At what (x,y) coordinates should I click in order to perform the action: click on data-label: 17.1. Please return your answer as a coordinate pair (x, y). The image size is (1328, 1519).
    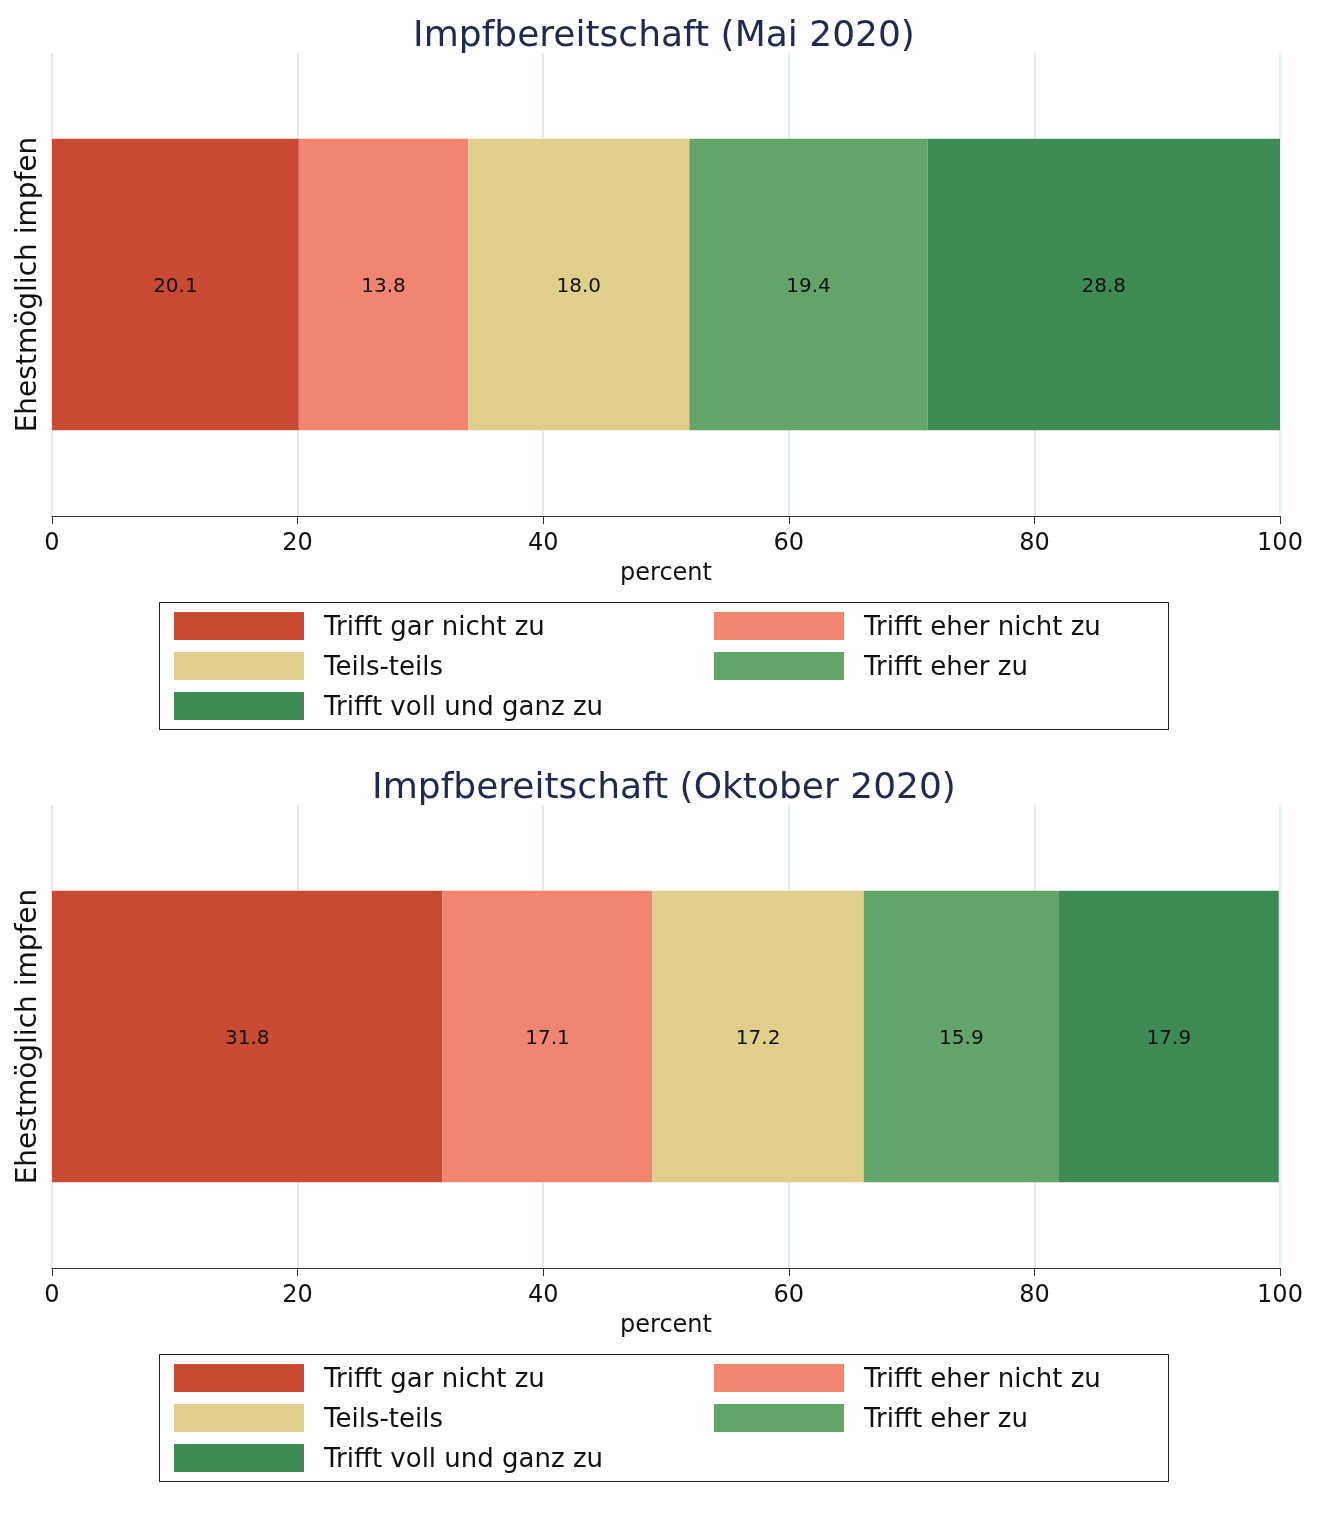
    Looking at the image, I should click on (547, 1036).